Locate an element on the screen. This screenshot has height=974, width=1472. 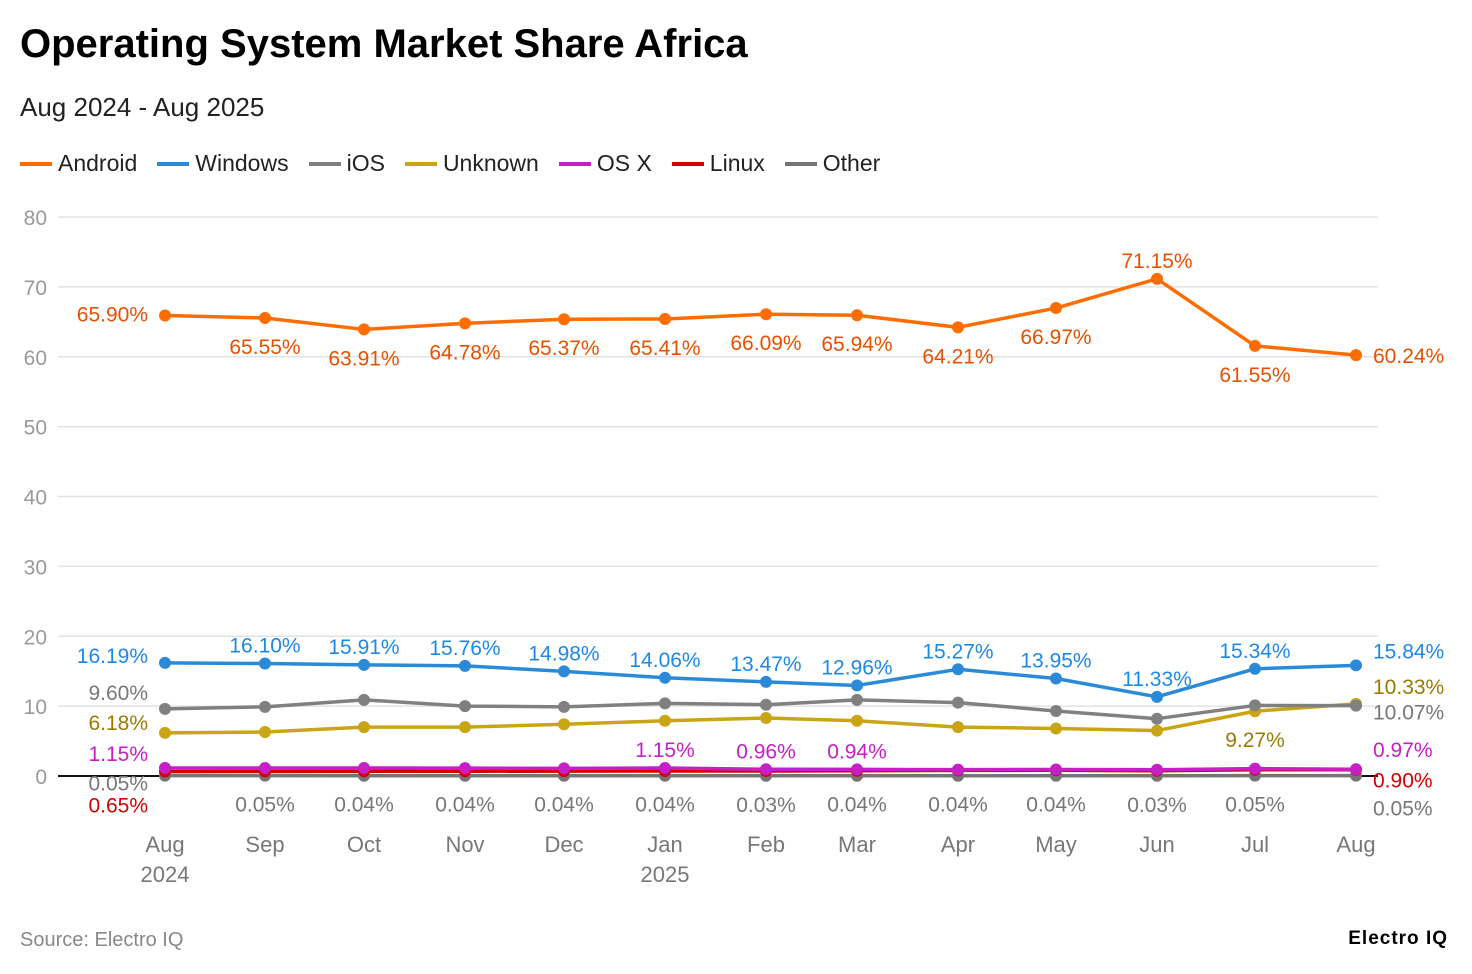
x-tick-label: Dec is located at coordinates (563, 844).